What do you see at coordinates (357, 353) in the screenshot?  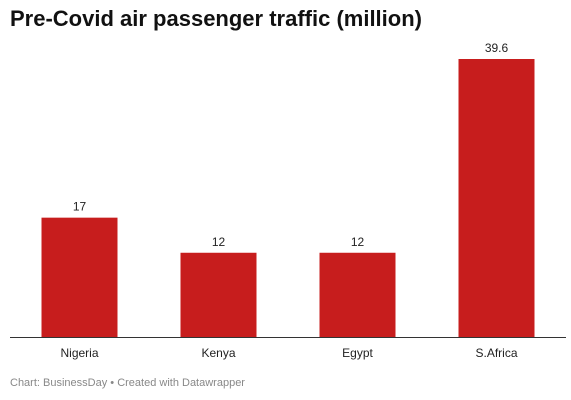 I see `x-tick-label: Egypt` at bounding box center [357, 353].